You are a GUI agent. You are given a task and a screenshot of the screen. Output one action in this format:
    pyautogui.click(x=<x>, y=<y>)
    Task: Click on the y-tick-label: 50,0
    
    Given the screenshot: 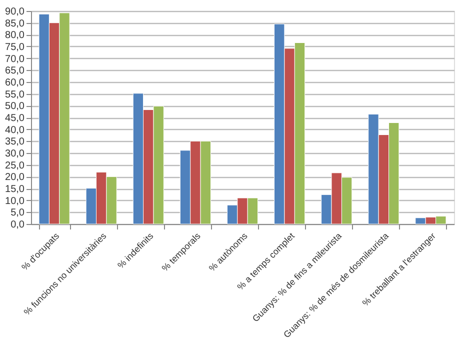 What is the action you would take?
    pyautogui.click(x=15, y=106)
    